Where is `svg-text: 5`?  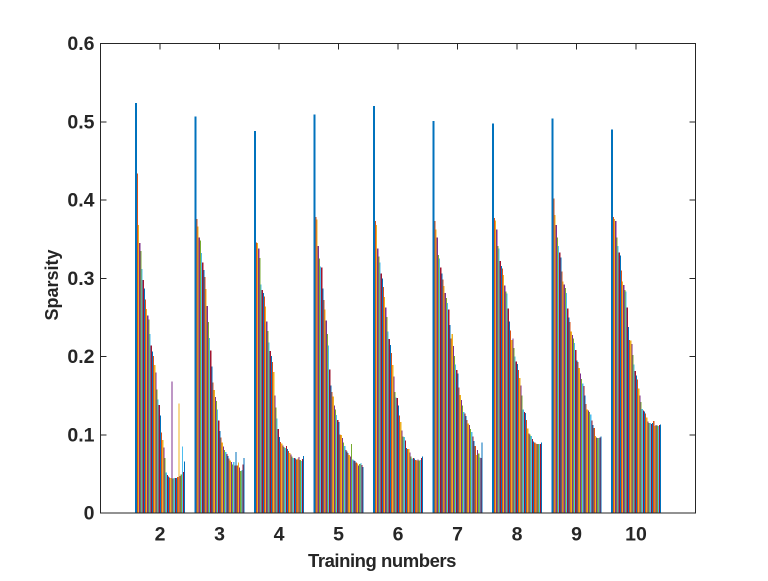
svg-text: 5 is located at coordinates (338, 535).